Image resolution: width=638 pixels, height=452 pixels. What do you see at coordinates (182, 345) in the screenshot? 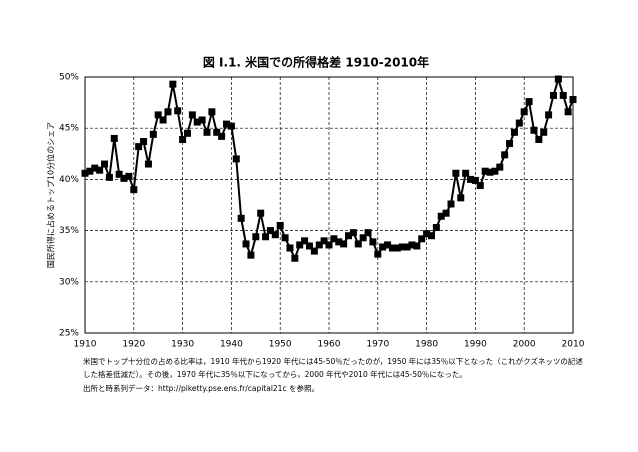
I see `x-tick-label: 1930` at bounding box center [182, 345].